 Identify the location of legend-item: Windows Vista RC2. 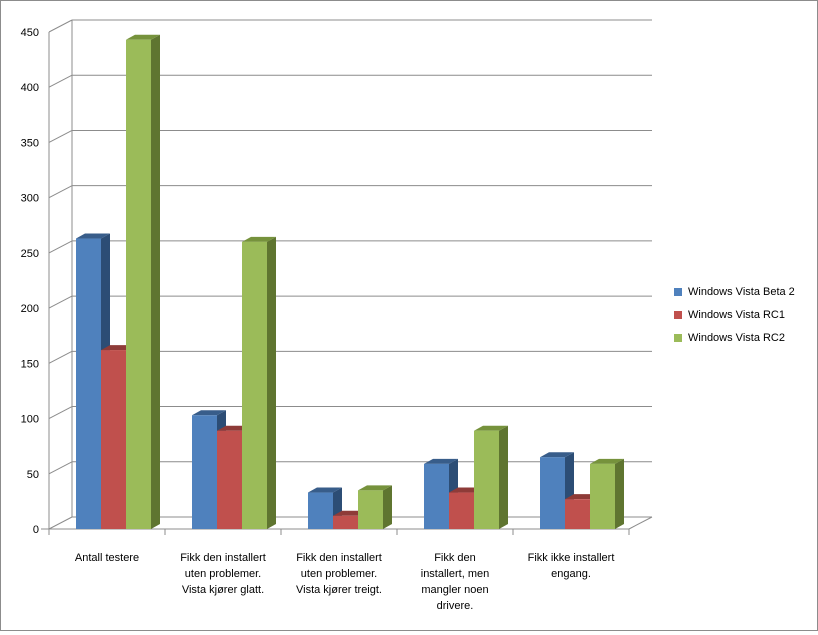
(729, 338).